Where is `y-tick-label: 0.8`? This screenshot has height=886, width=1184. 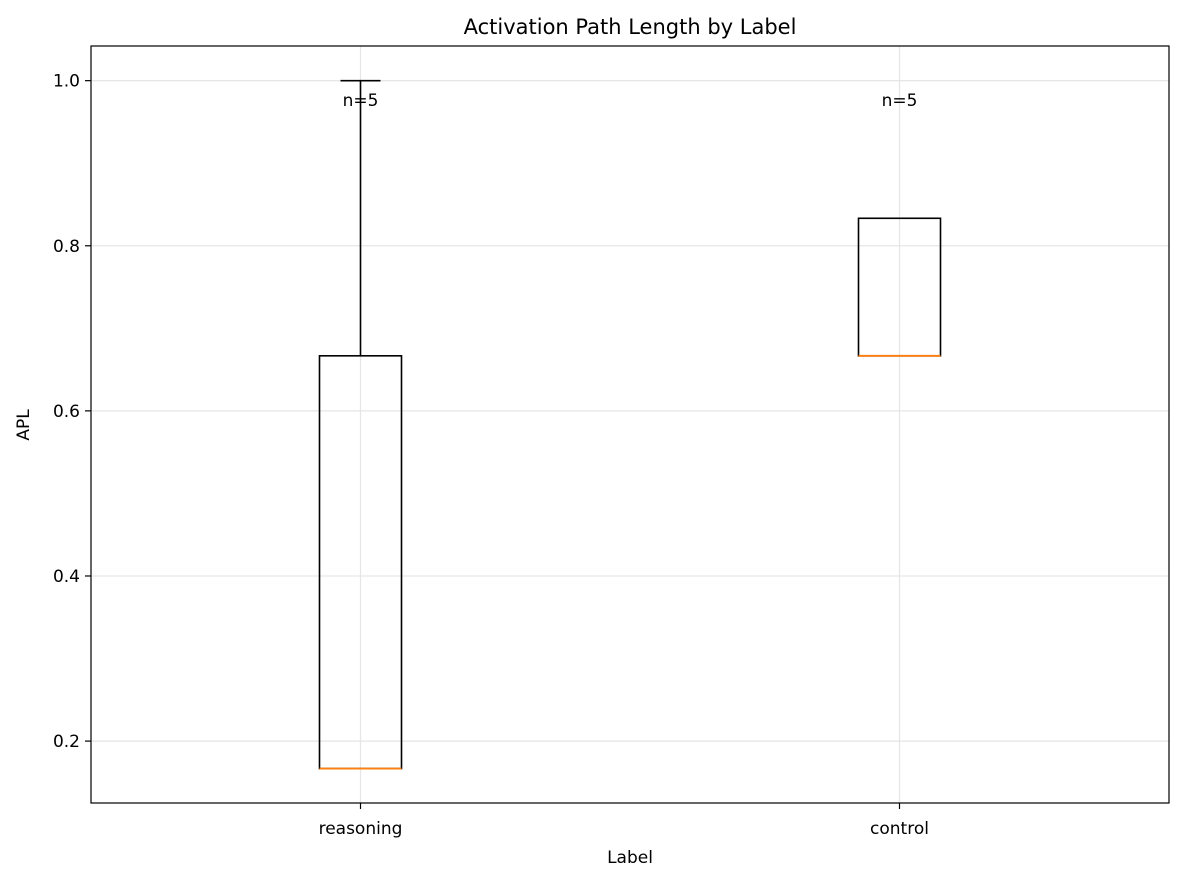 y-tick-label: 0.8 is located at coordinates (66, 247).